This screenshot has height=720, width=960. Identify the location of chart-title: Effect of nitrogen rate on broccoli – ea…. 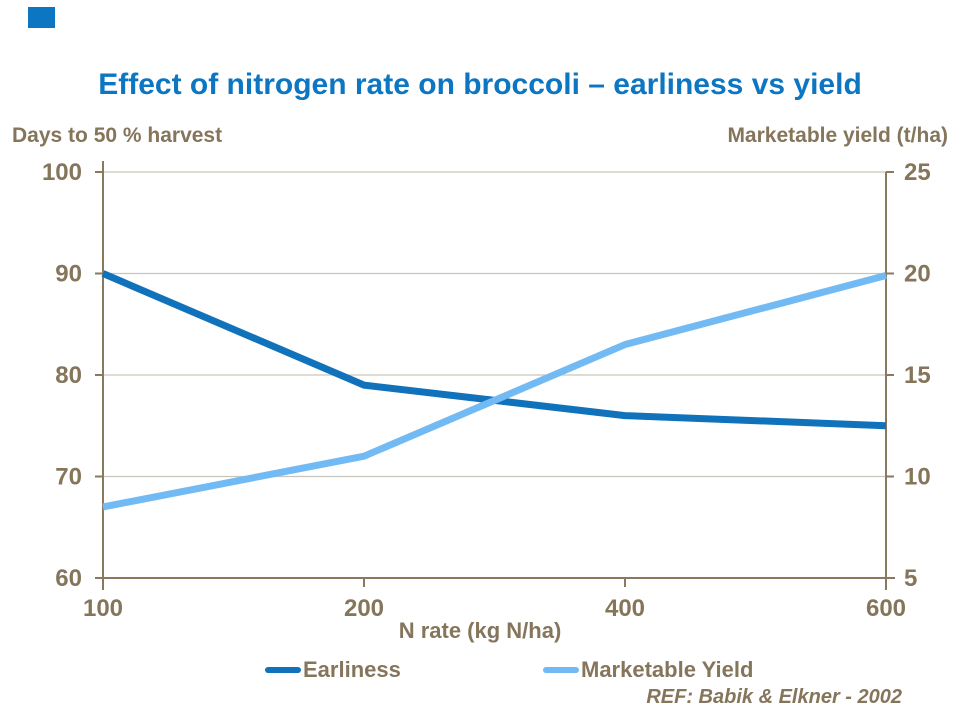
(480, 84).